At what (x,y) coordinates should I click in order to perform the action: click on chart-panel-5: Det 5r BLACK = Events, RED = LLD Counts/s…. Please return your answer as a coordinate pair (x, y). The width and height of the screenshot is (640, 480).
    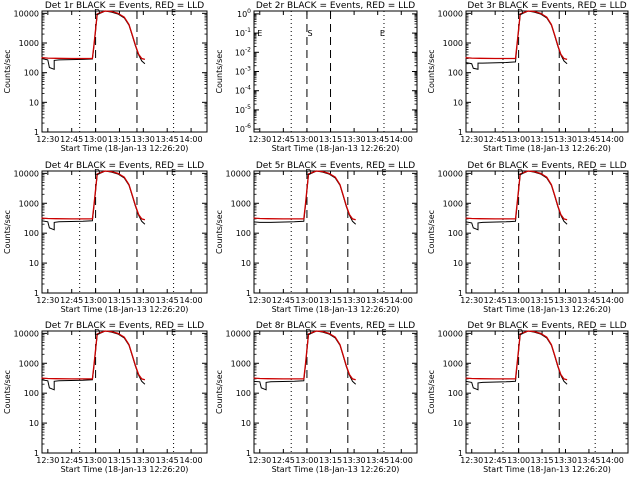
    Looking at the image, I should click on (316, 237).